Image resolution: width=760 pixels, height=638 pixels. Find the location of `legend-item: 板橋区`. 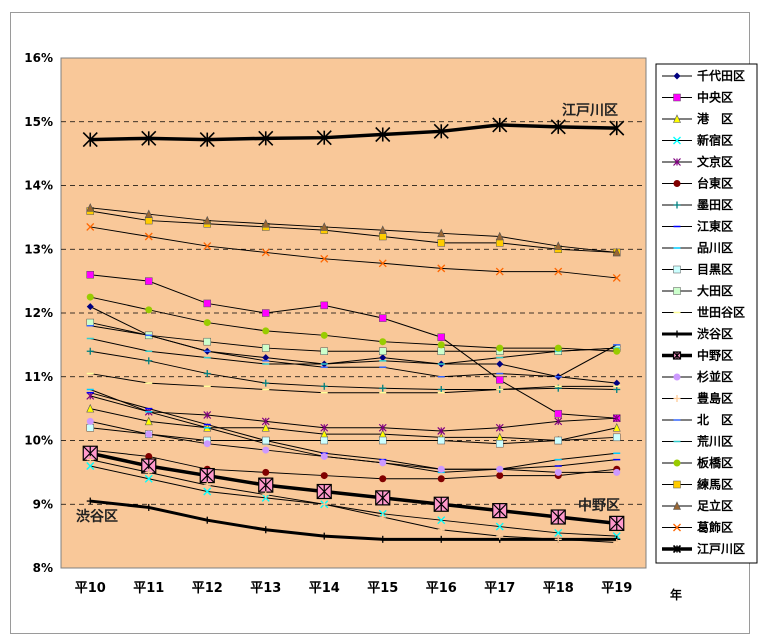

legend-item: 板橋区 is located at coordinates (697, 462).